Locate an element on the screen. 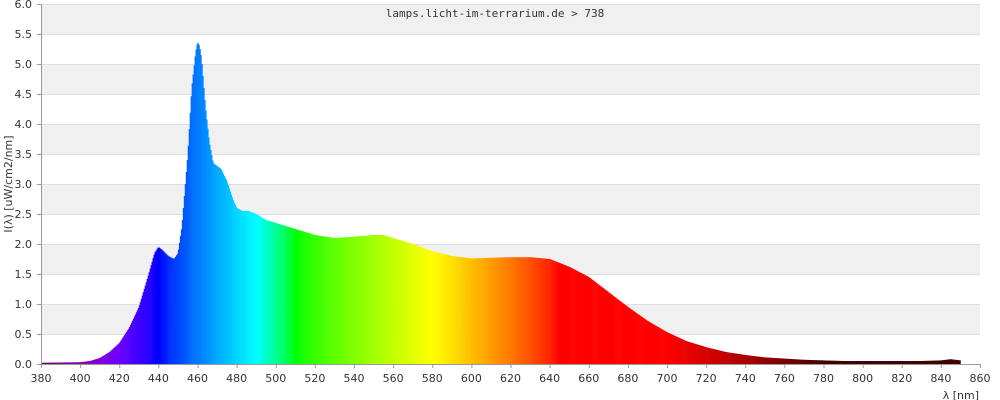 Image resolution: width=1000 pixels, height=400 pixels. y-tick-labels: 0.0 0.5 1.0 1.5 2.0 2.5 3.0 3.5 4.0 4.5 5.0 5.5 6.0 is located at coordinates (28, 185).